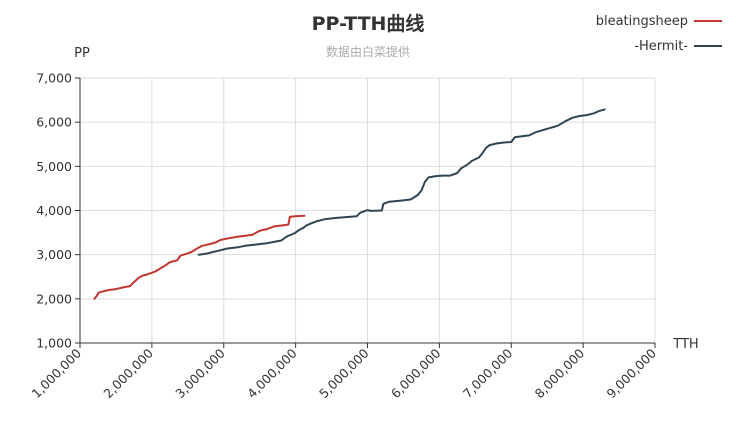 The image size is (736, 421). I want to click on x-axis-label: TTH, so click(685, 344).